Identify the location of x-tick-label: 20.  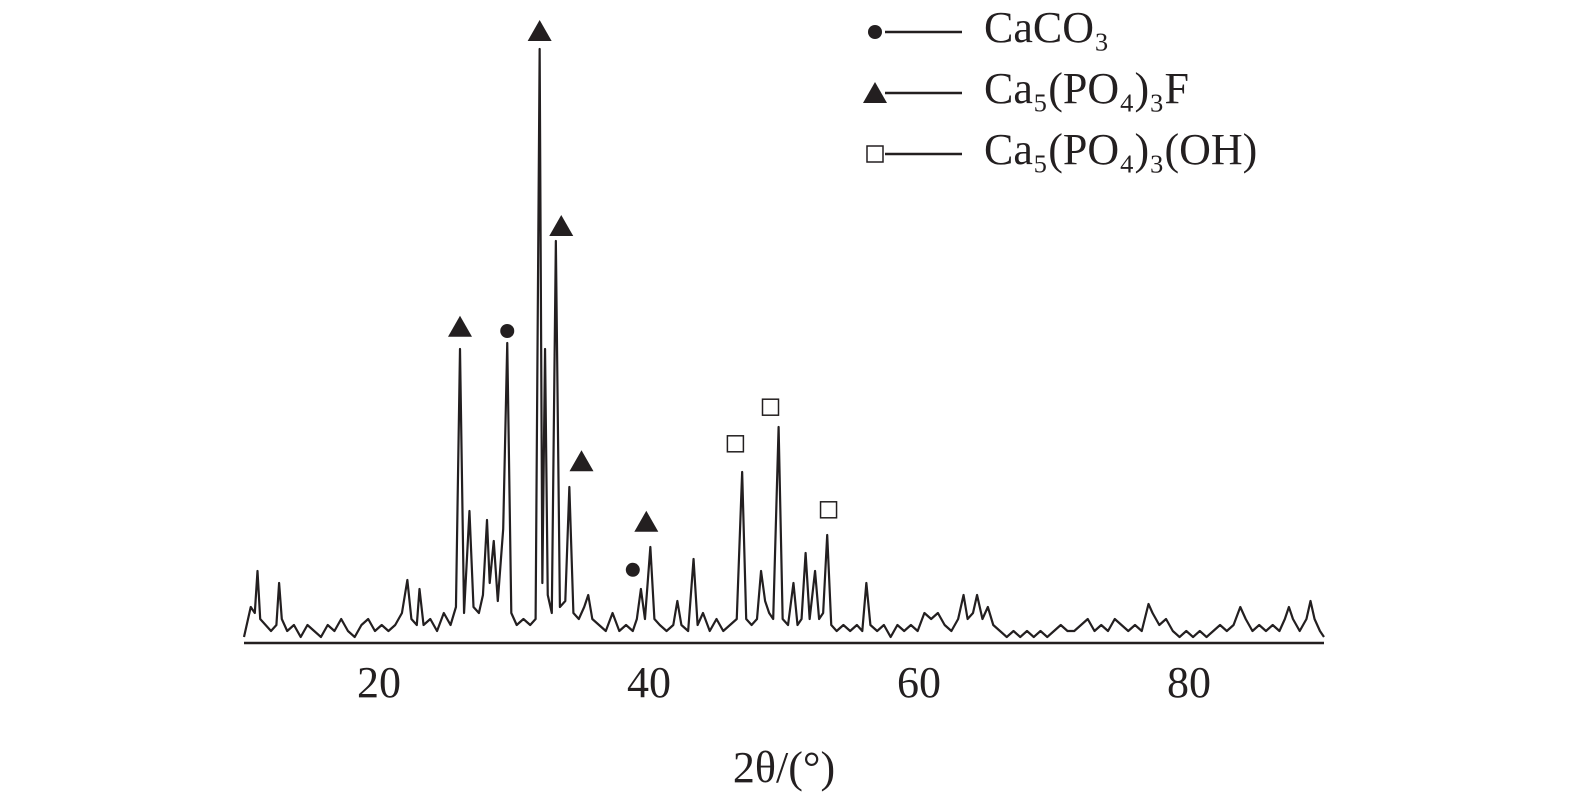
(379, 682).